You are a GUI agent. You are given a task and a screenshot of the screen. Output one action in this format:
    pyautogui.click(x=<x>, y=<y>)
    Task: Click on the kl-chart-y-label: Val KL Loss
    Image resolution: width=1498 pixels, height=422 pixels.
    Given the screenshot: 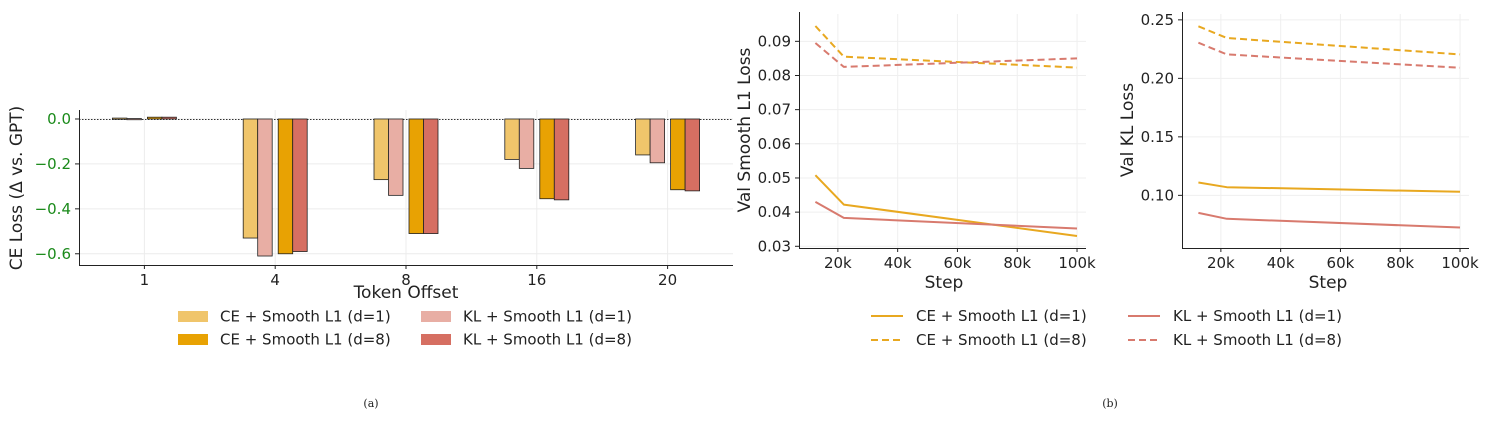 What is the action you would take?
    pyautogui.click(x=1128, y=130)
    